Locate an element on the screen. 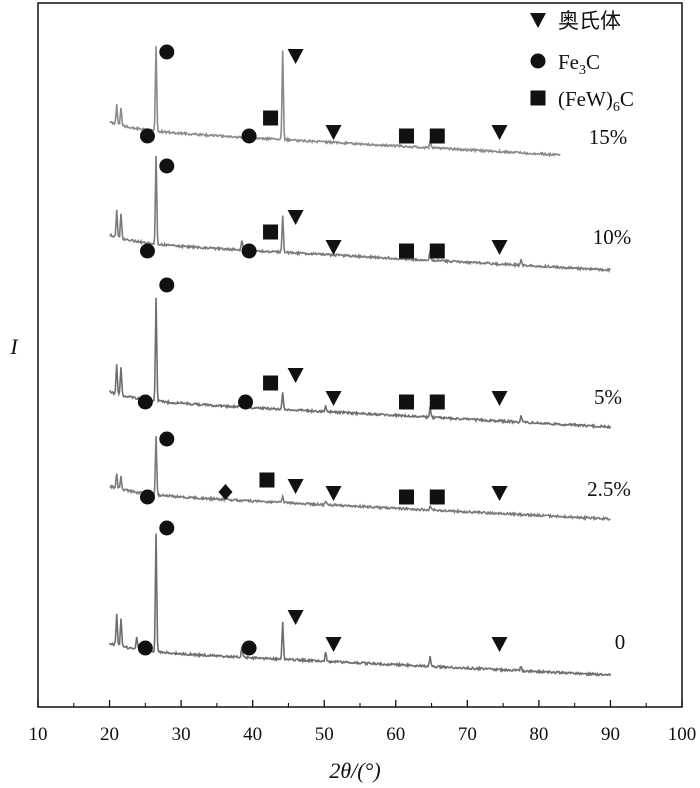 The width and height of the screenshot is (700, 788). curve-label-5: 0 is located at coordinates (620, 642).